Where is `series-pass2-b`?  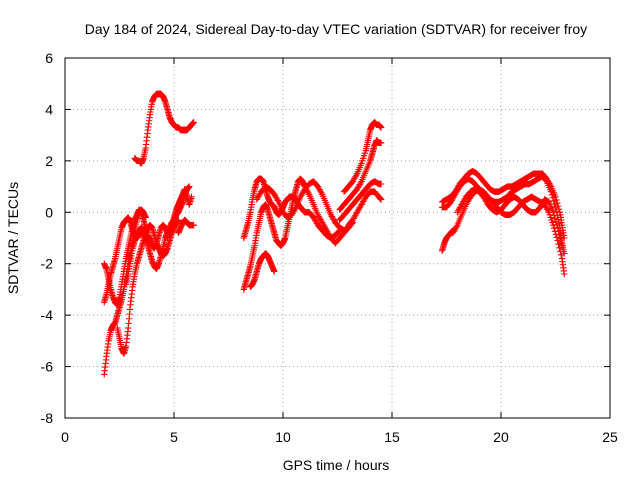
series-pass2-b is located at coordinates (296, 234).